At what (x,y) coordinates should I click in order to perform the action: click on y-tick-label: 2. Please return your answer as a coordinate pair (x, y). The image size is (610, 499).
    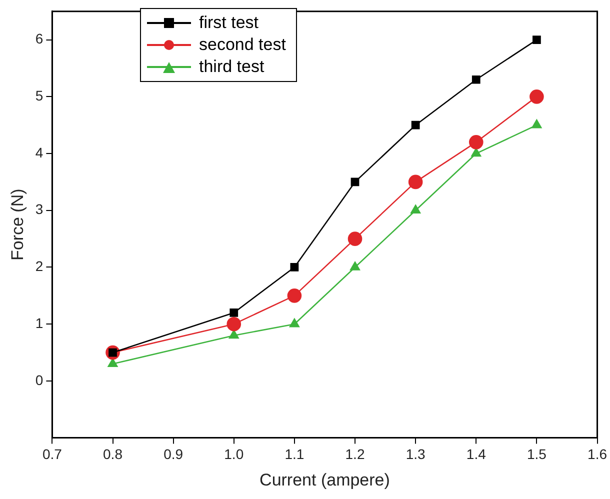
    Looking at the image, I should click on (39, 266).